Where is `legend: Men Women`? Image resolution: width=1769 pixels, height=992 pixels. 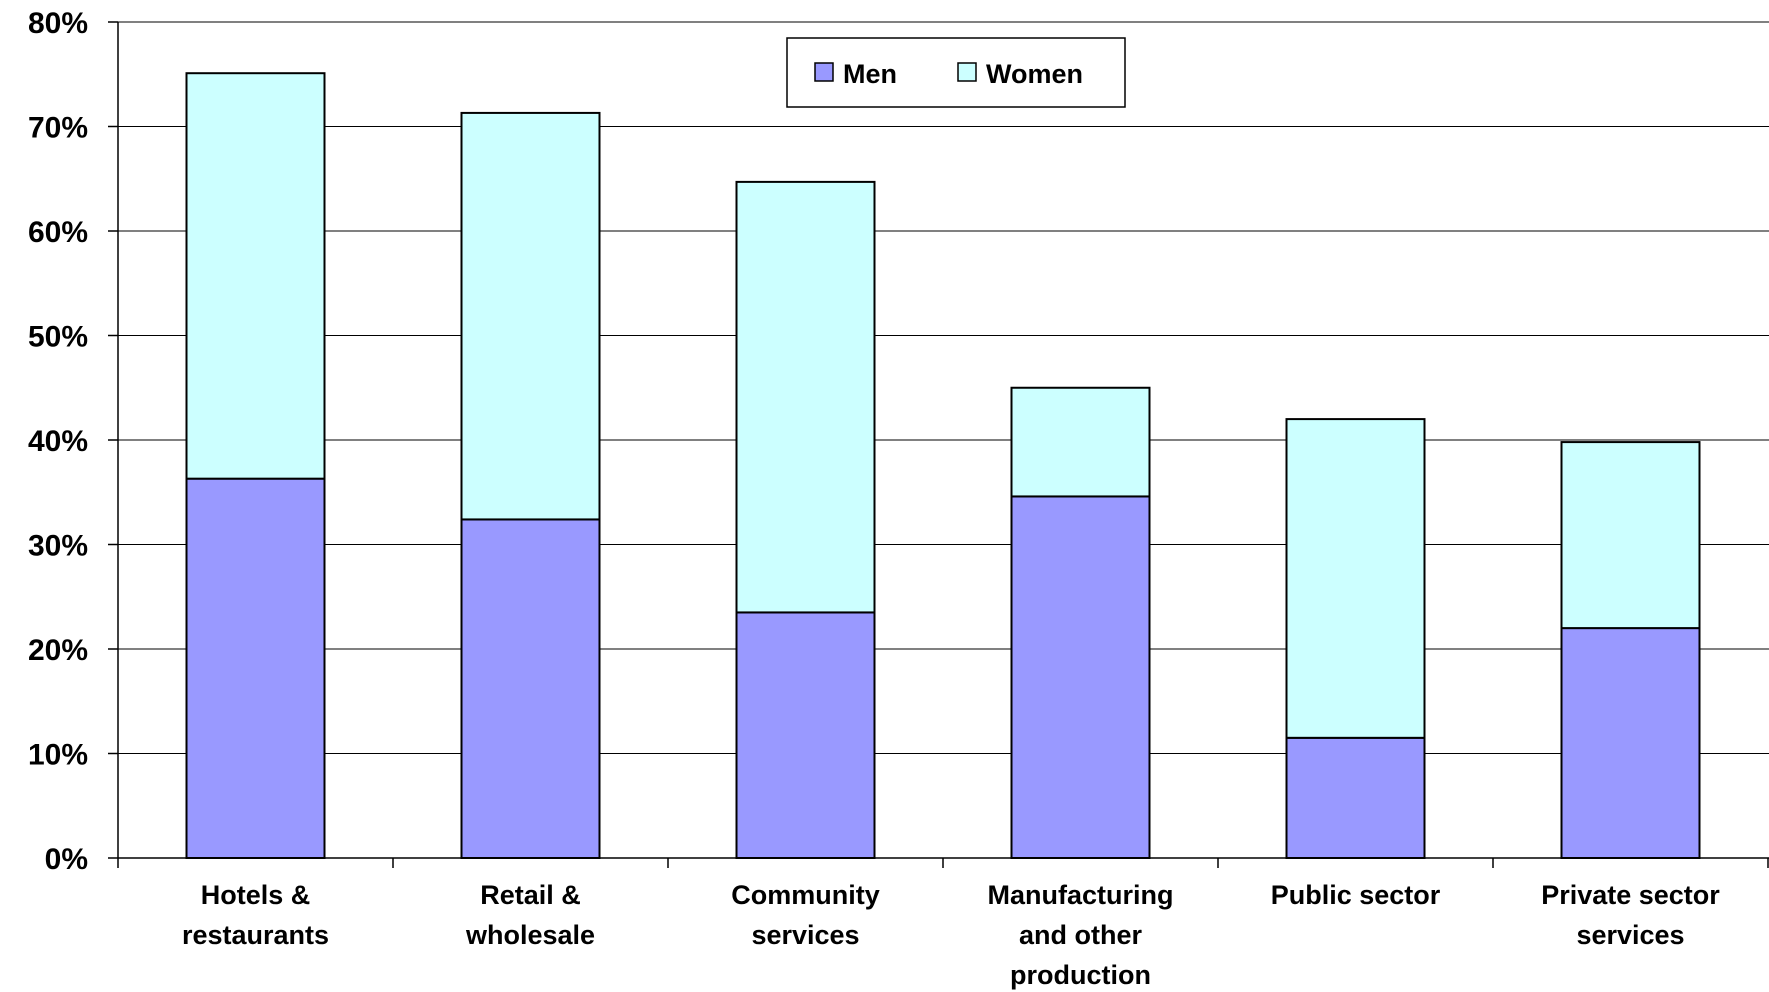
legend: Men Women is located at coordinates (956, 72).